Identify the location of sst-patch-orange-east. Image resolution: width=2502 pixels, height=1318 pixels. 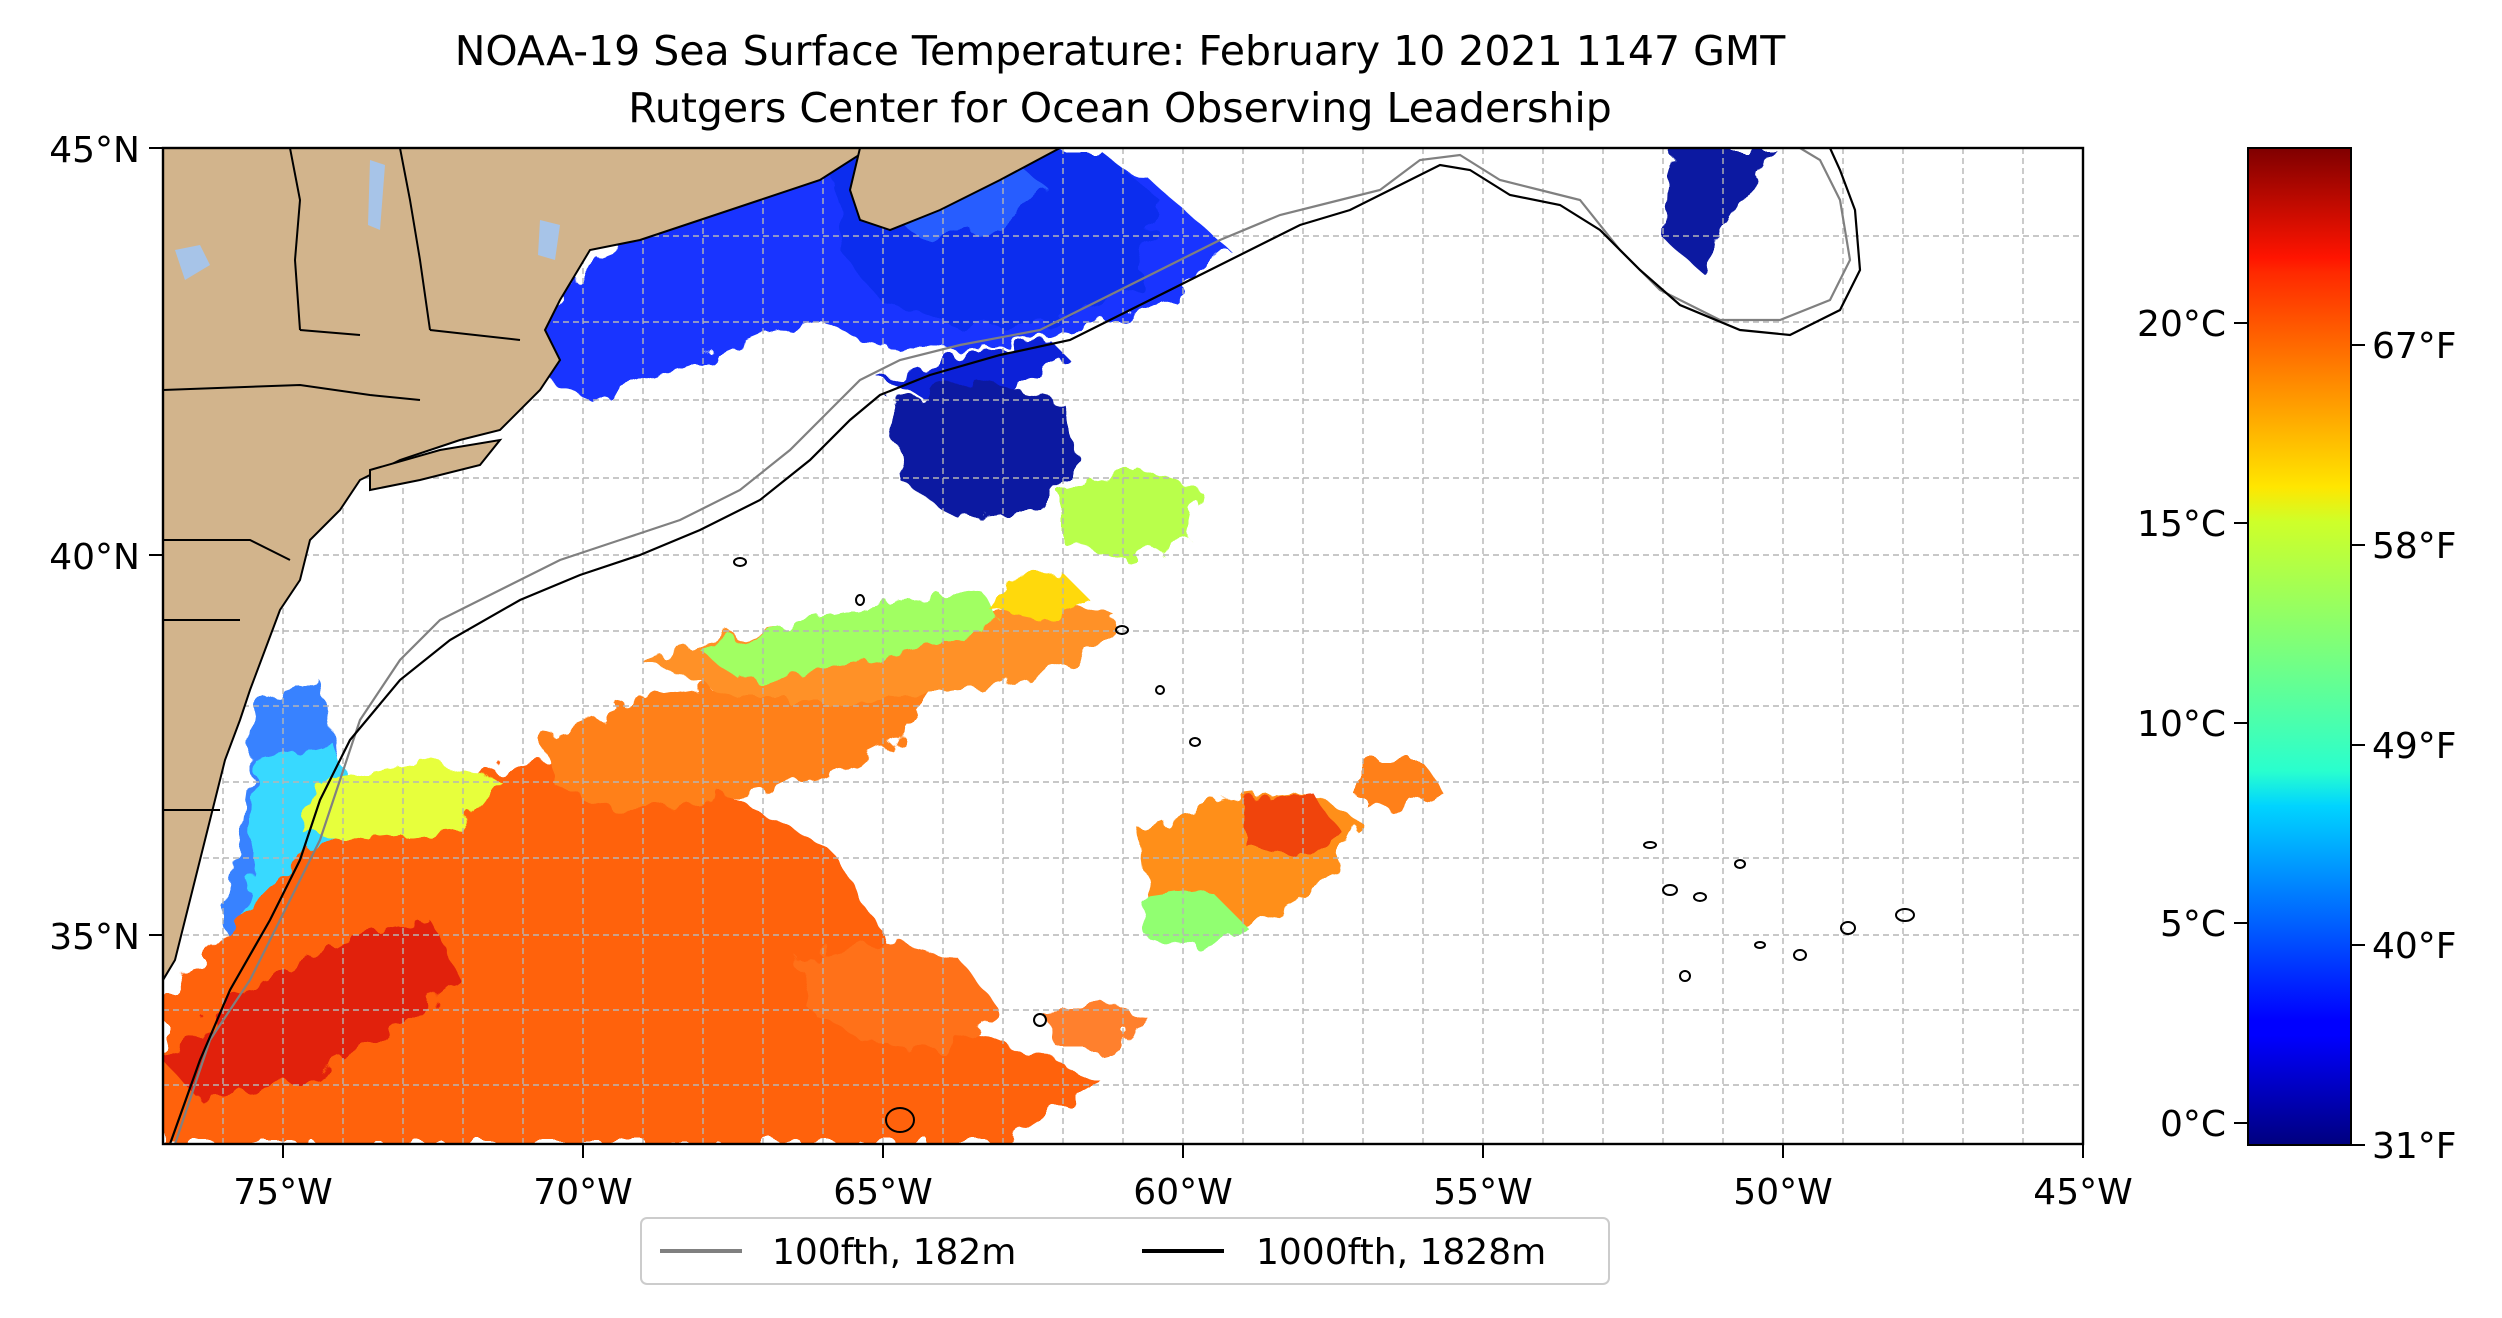
(1400, 785).